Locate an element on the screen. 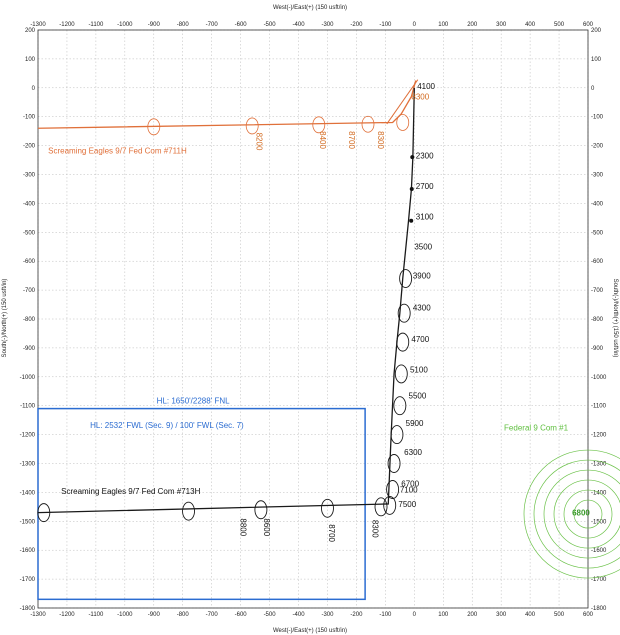  x-axis-title-bottom: West(-)/East(+) (150 usft/in) is located at coordinates (310, 631).